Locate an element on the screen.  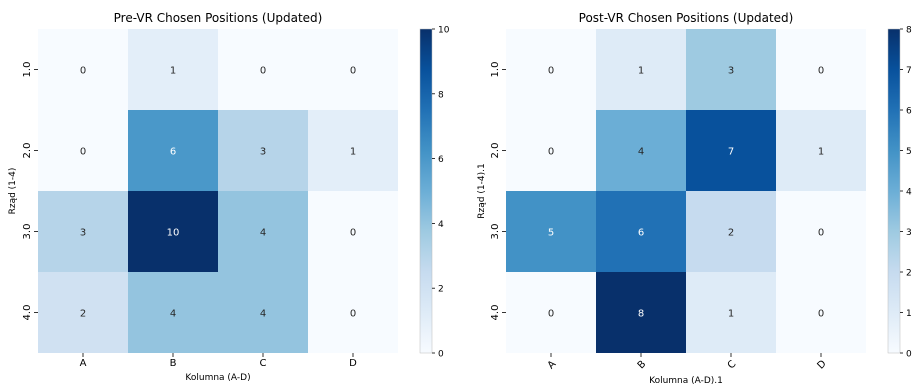
y-axis-label: Rząd (1-4).1 is located at coordinates (482, 190).